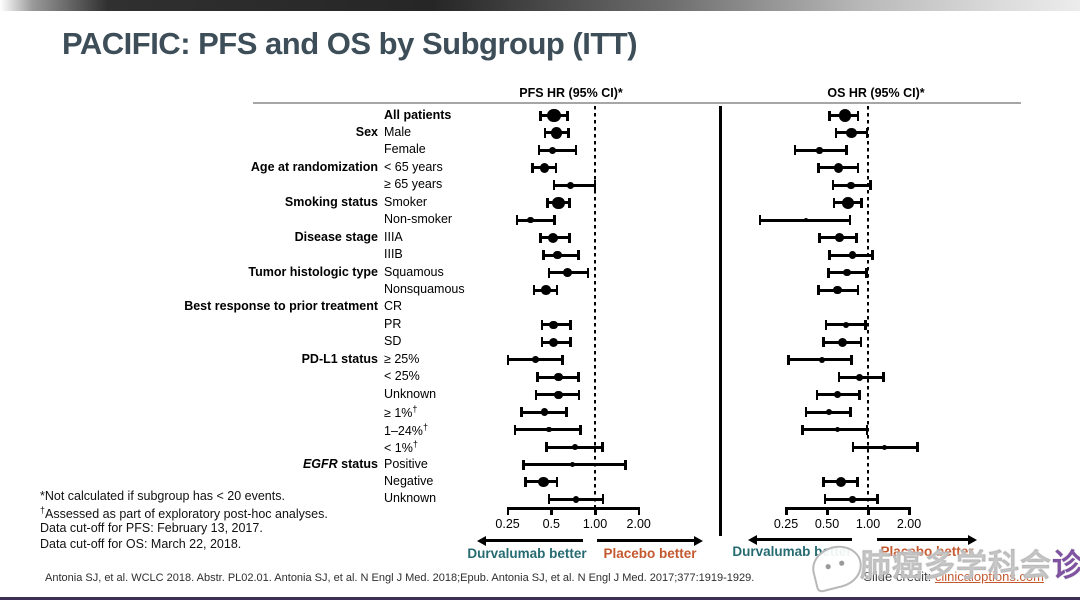  Describe the element at coordinates (336, 236) in the screenshot. I see `group-label: Disease stage` at that location.